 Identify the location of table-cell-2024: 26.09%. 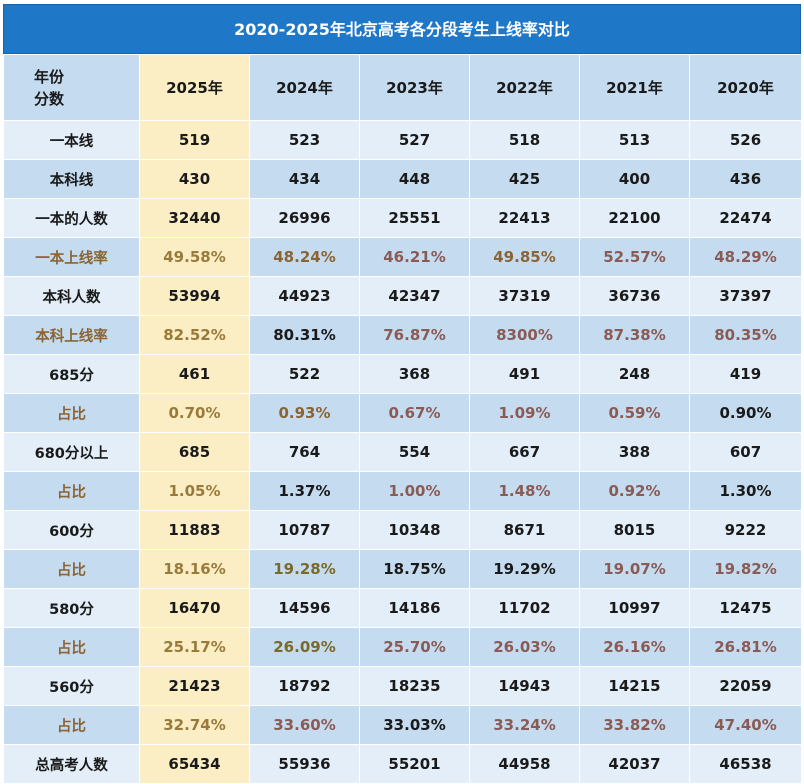
(304, 647).